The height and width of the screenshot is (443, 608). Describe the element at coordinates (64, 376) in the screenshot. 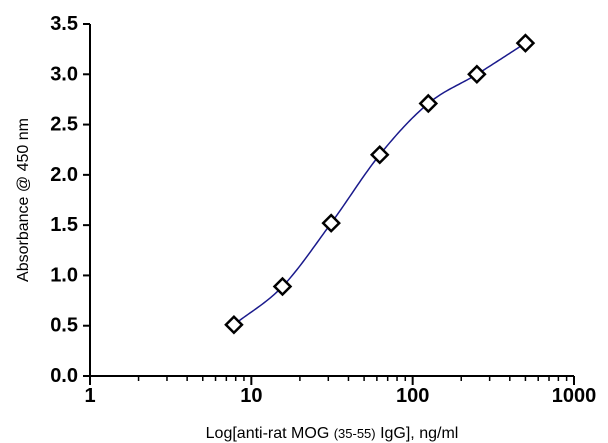

I see `y-tick-label: 0.0` at that location.